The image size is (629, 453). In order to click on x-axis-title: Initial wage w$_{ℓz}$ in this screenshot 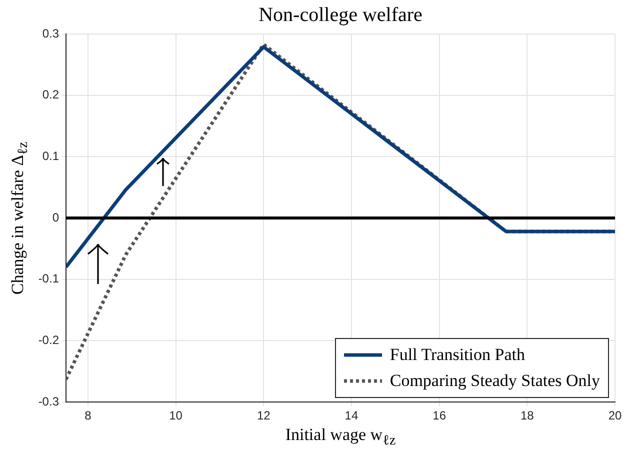, I will do `click(340, 437)`.